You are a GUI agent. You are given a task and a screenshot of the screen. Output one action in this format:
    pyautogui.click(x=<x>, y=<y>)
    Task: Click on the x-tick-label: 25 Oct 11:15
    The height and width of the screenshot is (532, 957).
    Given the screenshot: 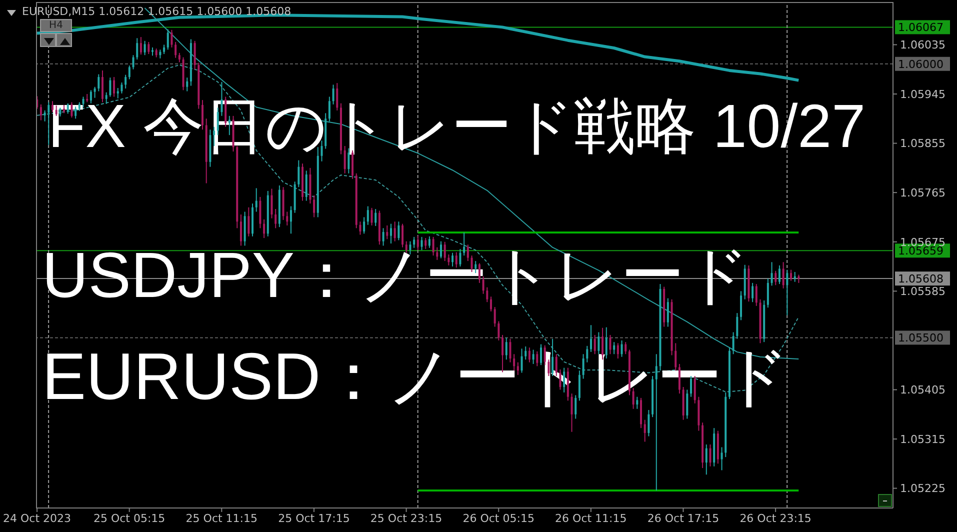 What is the action you would take?
    pyautogui.click(x=222, y=518)
    